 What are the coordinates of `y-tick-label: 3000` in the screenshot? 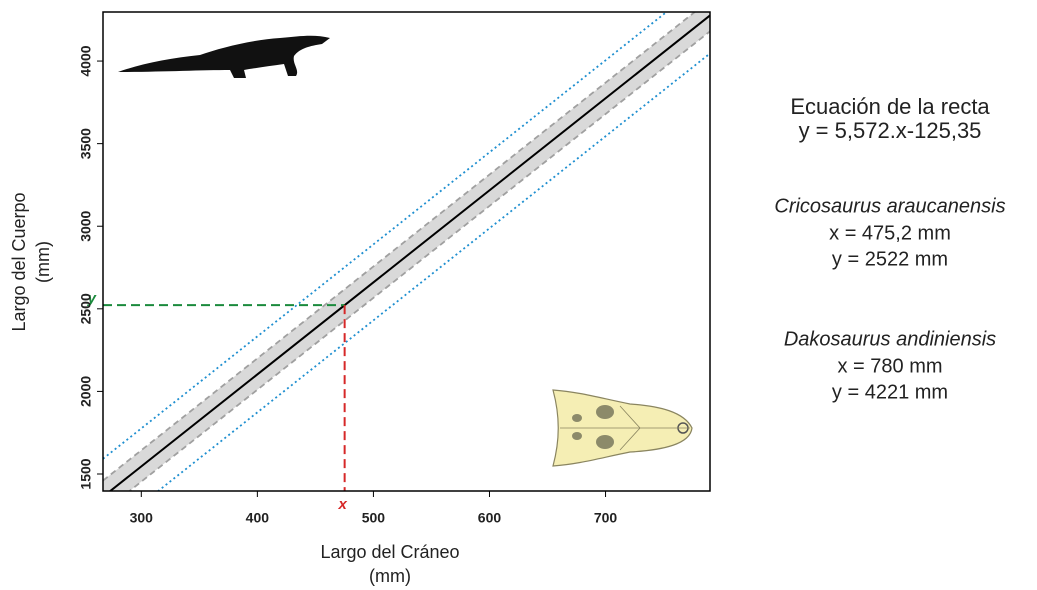 It's located at (86, 225).